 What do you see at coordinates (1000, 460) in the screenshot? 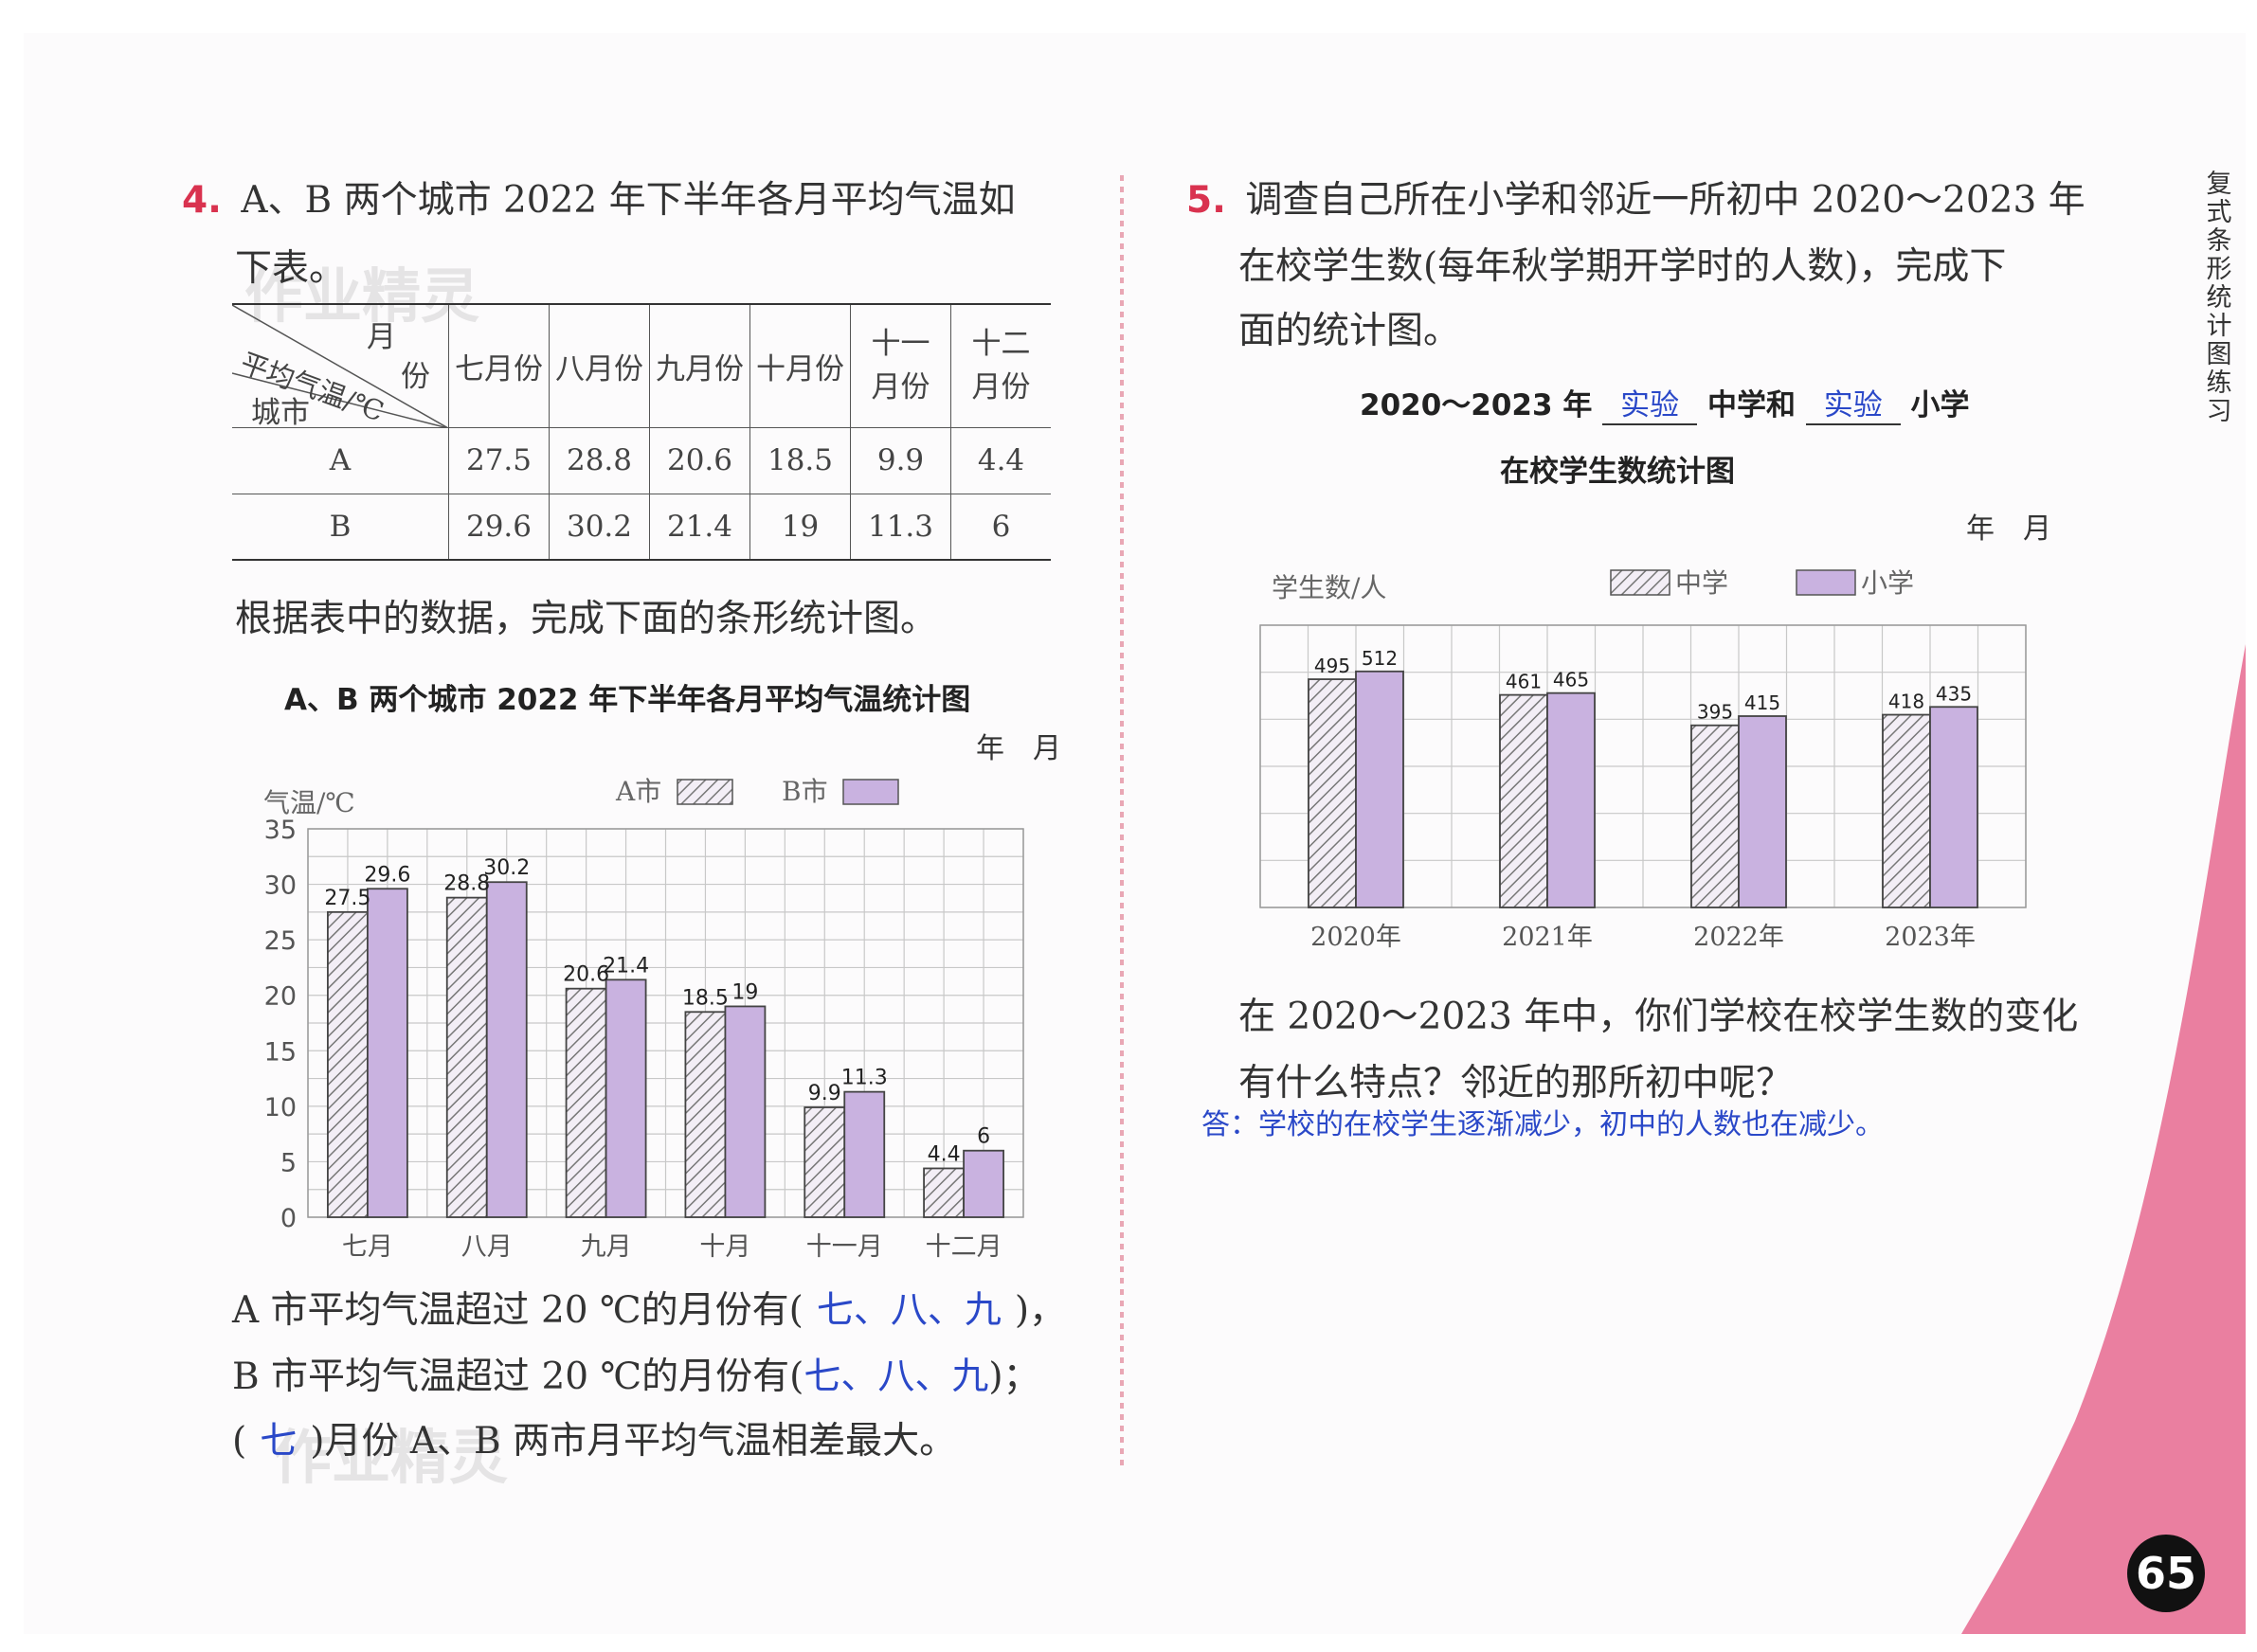
I see `table-cell: 4.4` at bounding box center [1000, 460].